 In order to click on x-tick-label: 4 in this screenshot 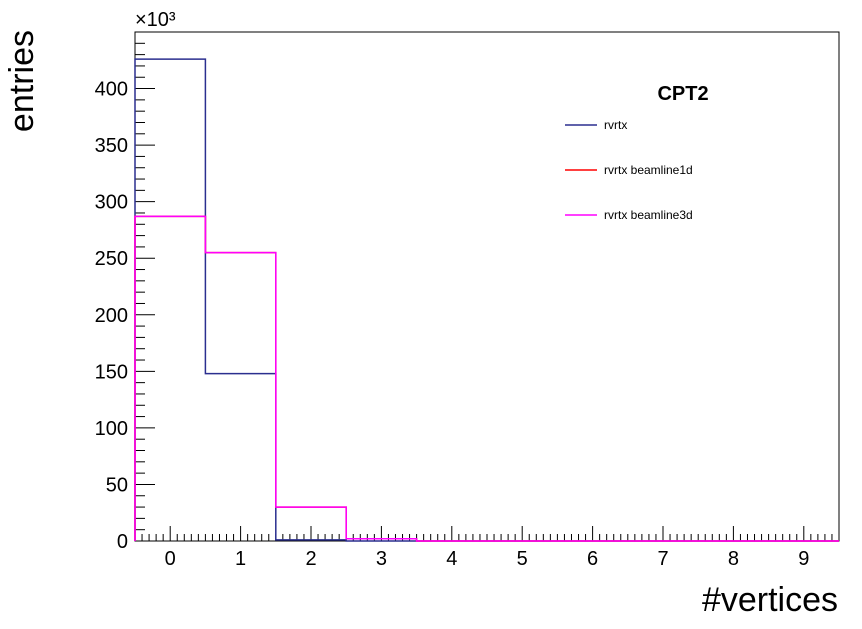, I will do `click(451, 559)`.